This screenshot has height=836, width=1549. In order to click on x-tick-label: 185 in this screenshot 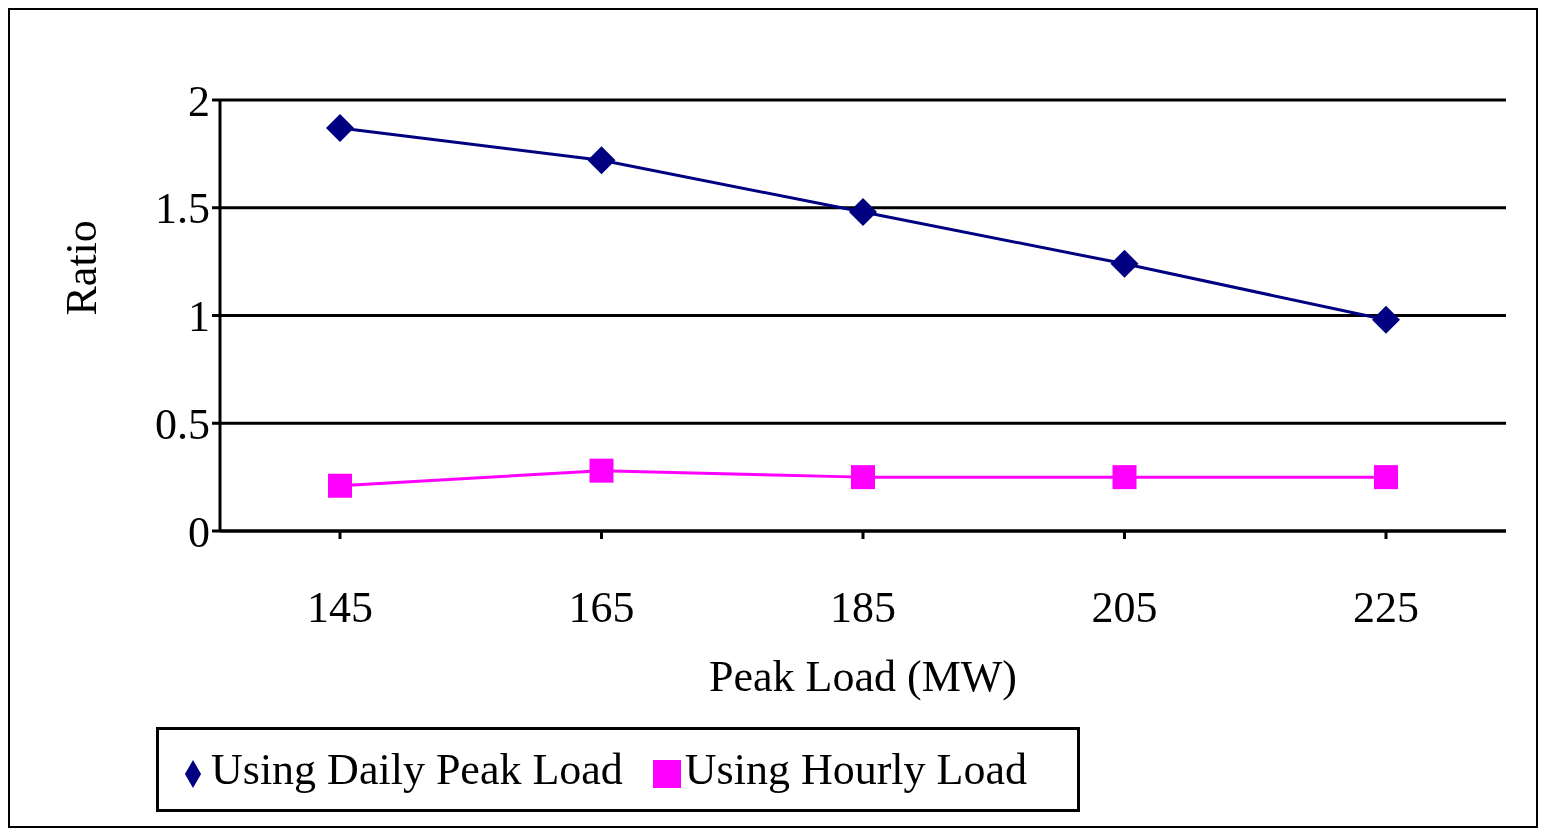, I will do `click(863, 608)`.